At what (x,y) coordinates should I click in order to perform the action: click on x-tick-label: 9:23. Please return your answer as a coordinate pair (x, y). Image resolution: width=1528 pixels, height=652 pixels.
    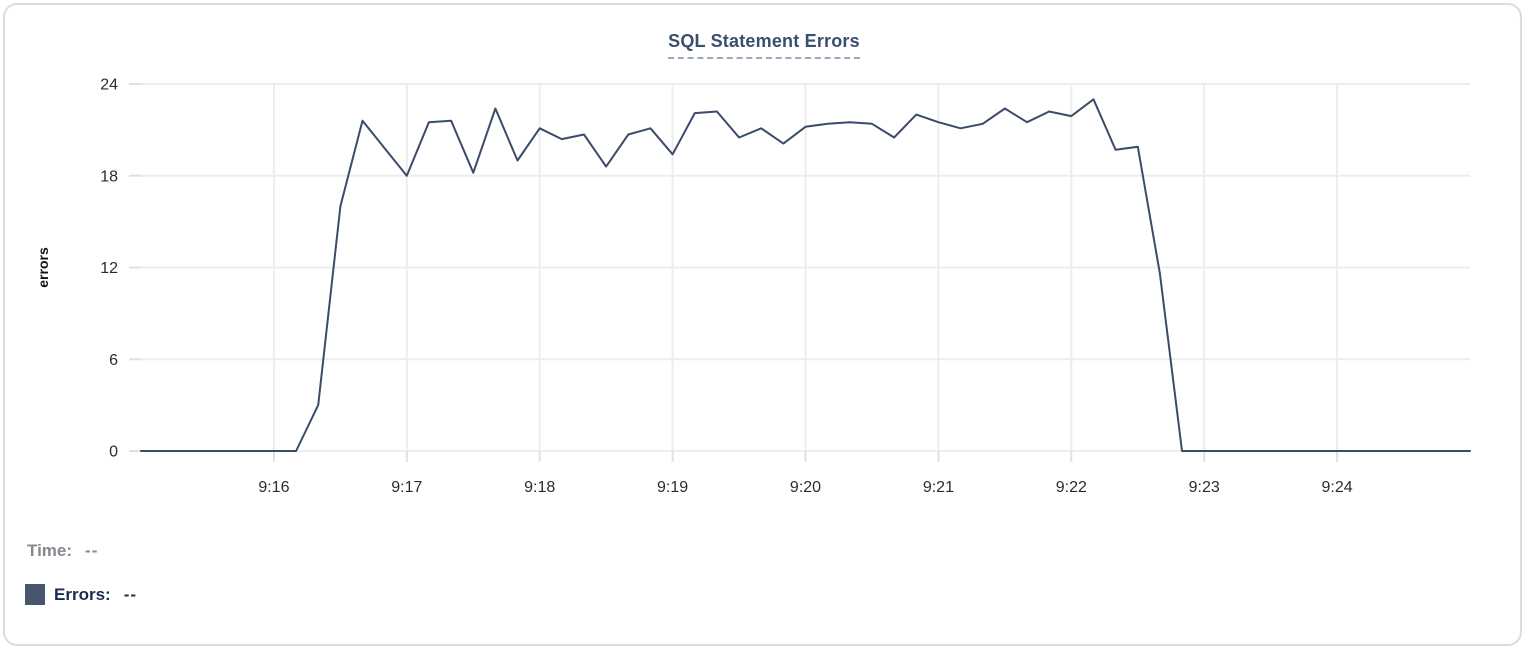
    Looking at the image, I should click on (1204, 487).